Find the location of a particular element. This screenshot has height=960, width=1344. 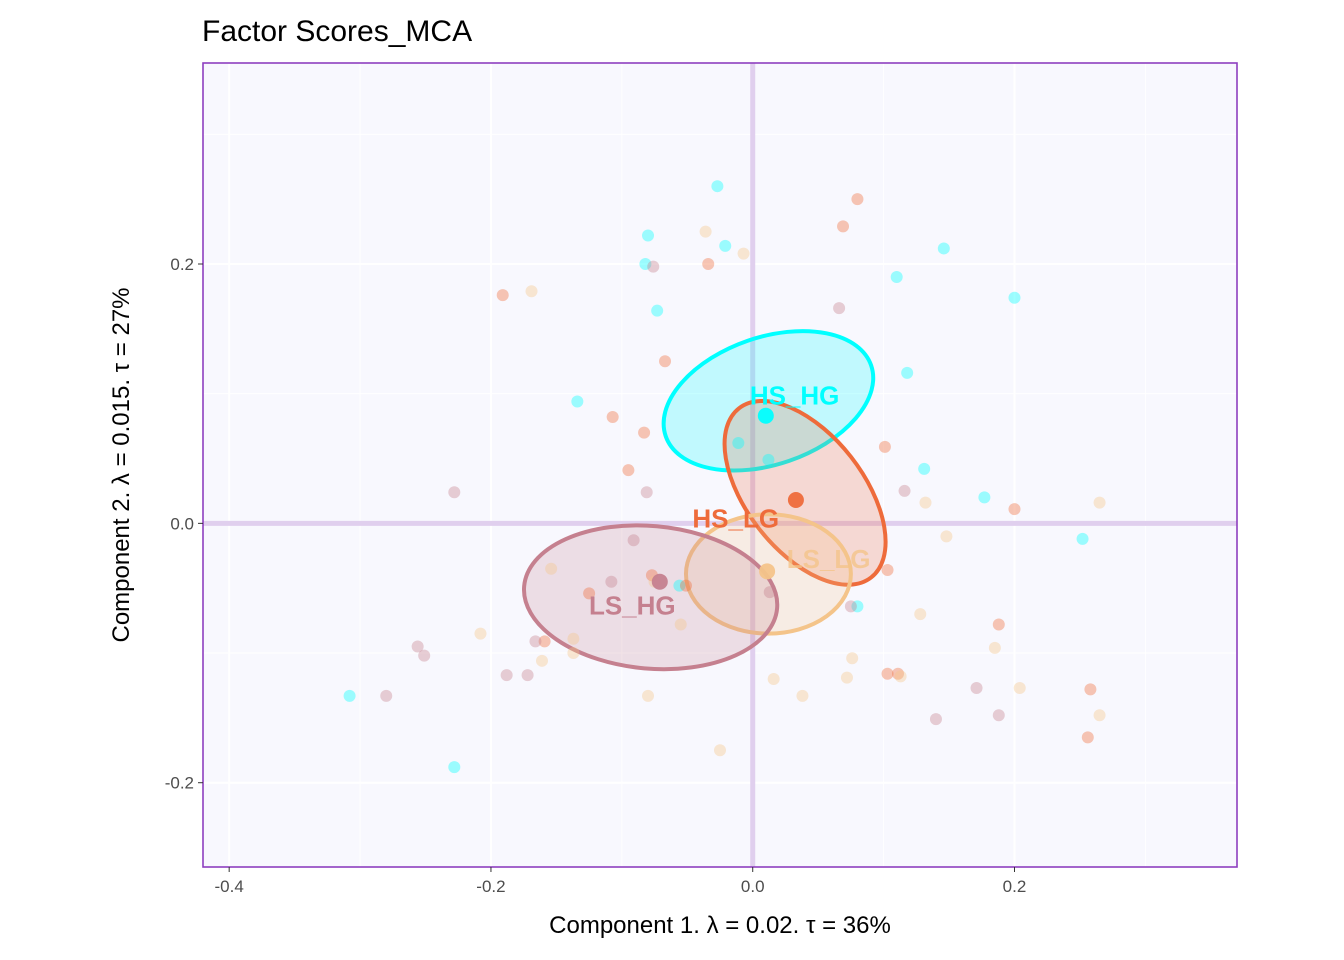

group-means is located at coordinates (727, 498).